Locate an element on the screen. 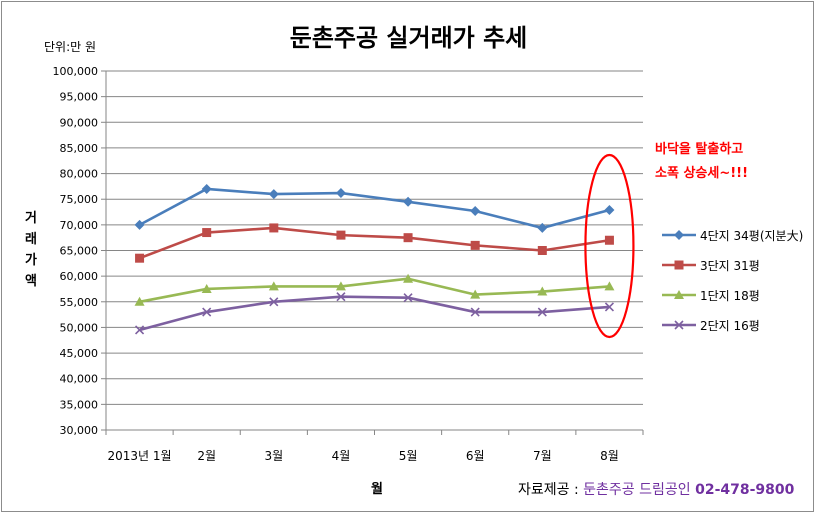 Image resolution: width=817 pixels, height=515 pixels. legend-label: 4단지 34평(지분大) is located at coordinates (752, 235).